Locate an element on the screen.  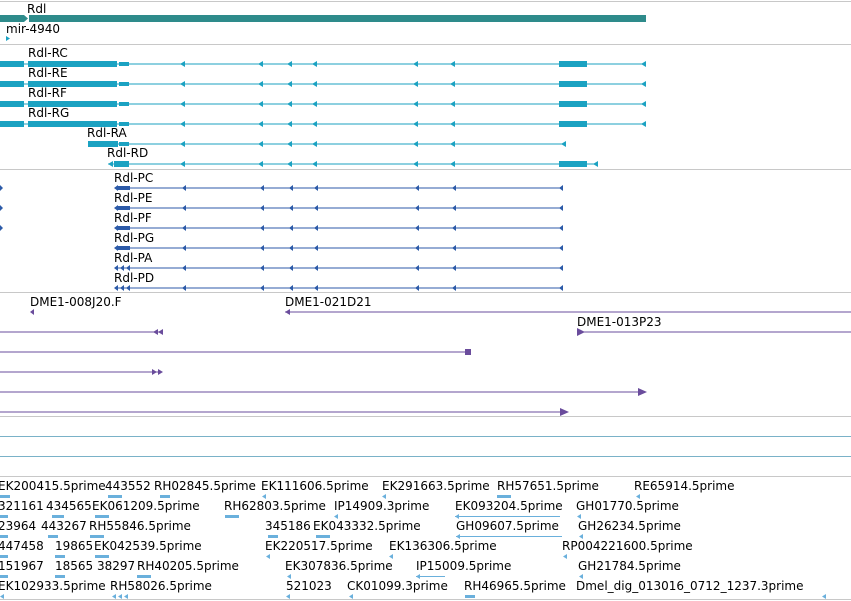
mirna-feature: mir-4940 is located at coordinates (33, 31).